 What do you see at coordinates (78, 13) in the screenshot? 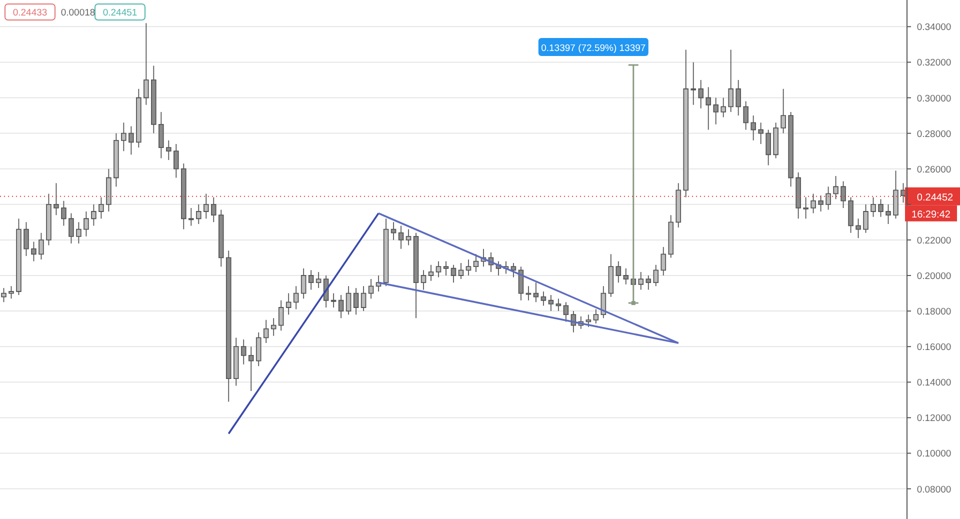
I see `annotation: 0.00018` at bounding box center [78, 13].